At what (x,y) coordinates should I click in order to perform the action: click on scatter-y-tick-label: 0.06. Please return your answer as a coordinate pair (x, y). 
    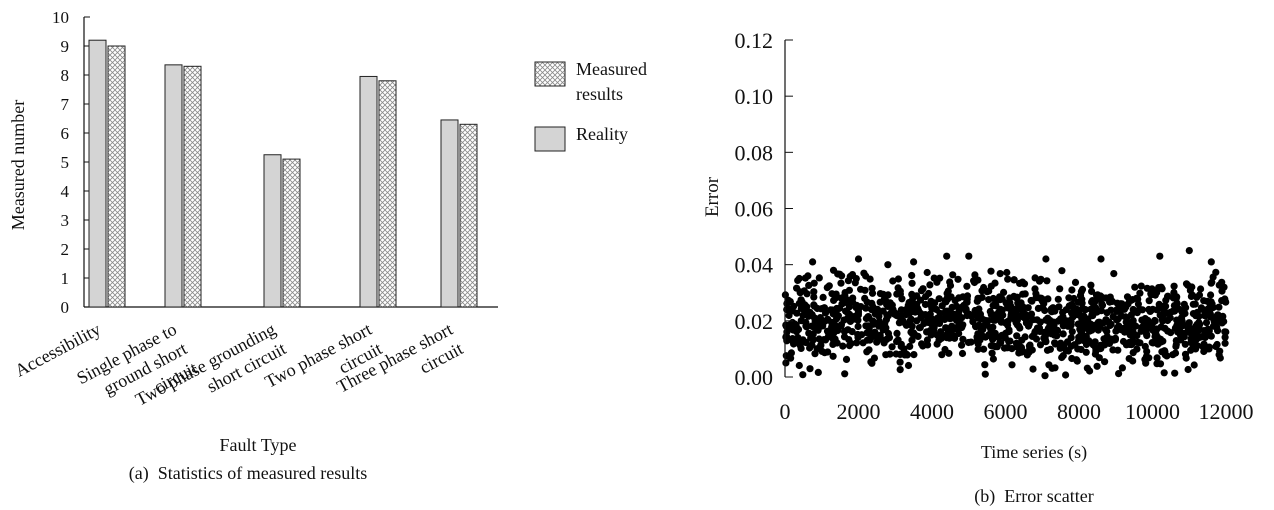
    Looking at the image, I should click on (754, 209).